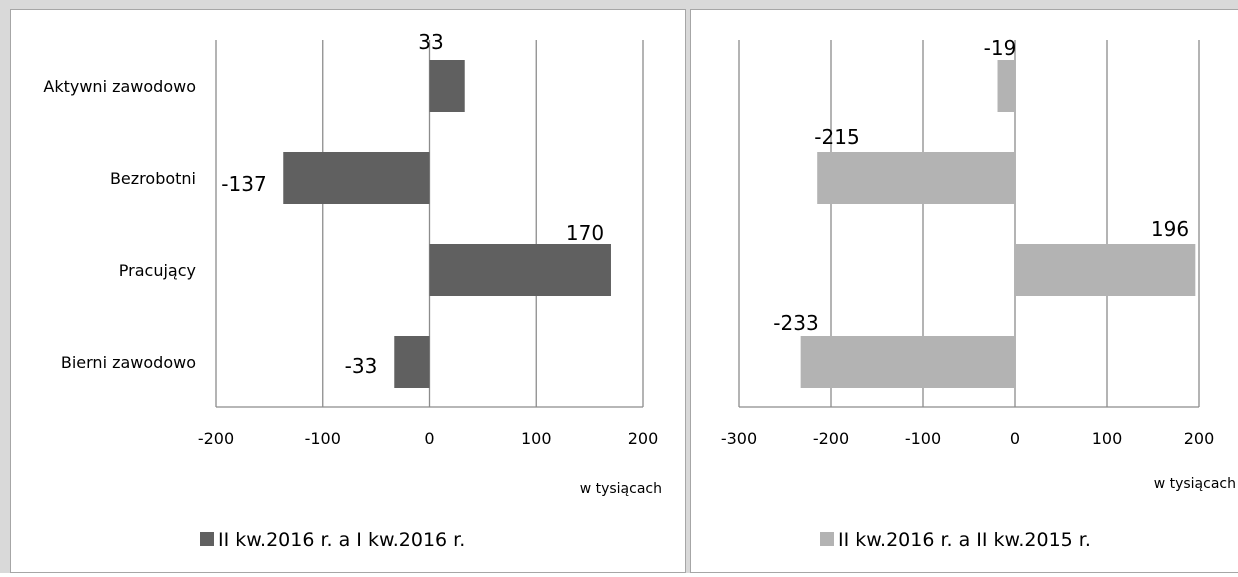 The image size is (1238, 577). Describe the element at coordinates (1170, 229) in the screenshot. I see `data-label: 196` at that location.